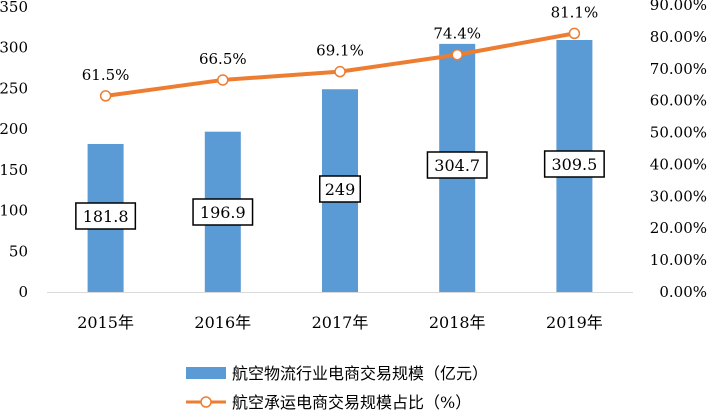  I want to click on bar-value-text: 196.9, so click(223, 212).